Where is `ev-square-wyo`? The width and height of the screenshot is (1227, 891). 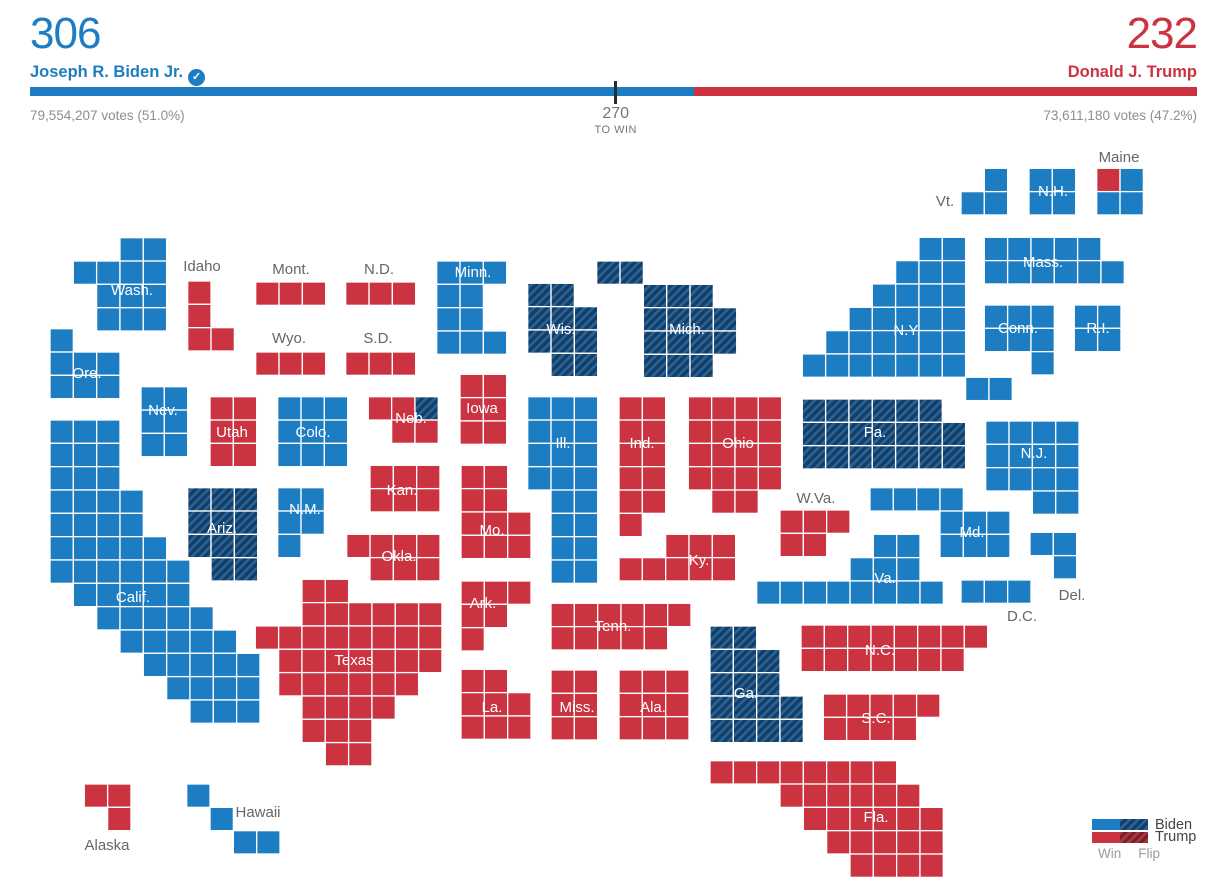
ev-square-wyo is located at coordinates (314, 363).